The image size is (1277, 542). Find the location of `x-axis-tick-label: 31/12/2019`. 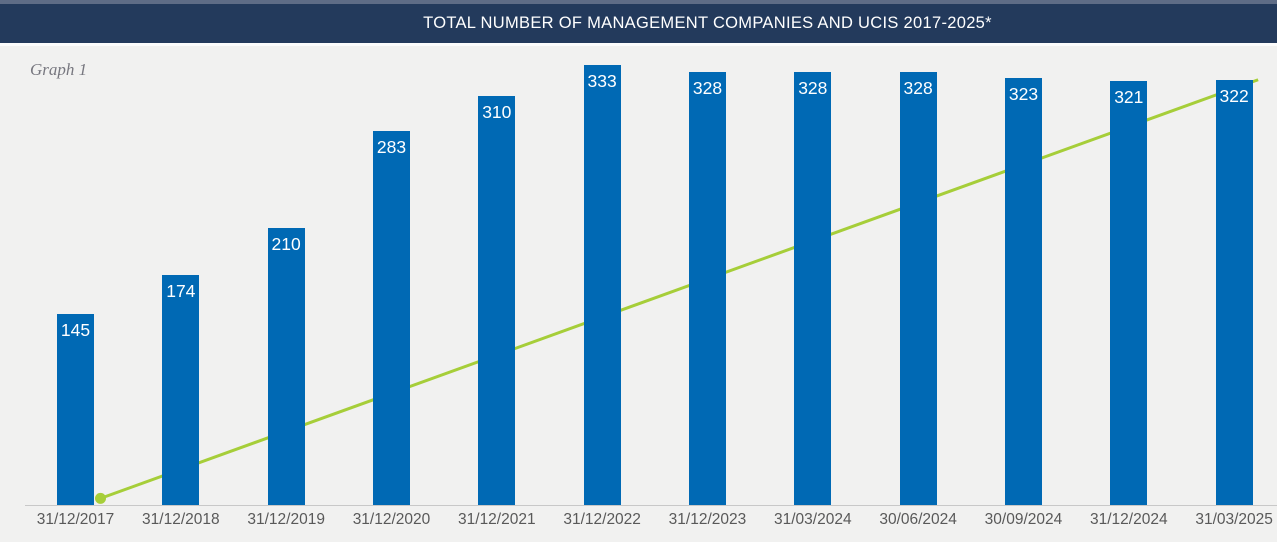

x-axis-tick-label: 31/12/2019 is located at coordinates (286, 519).